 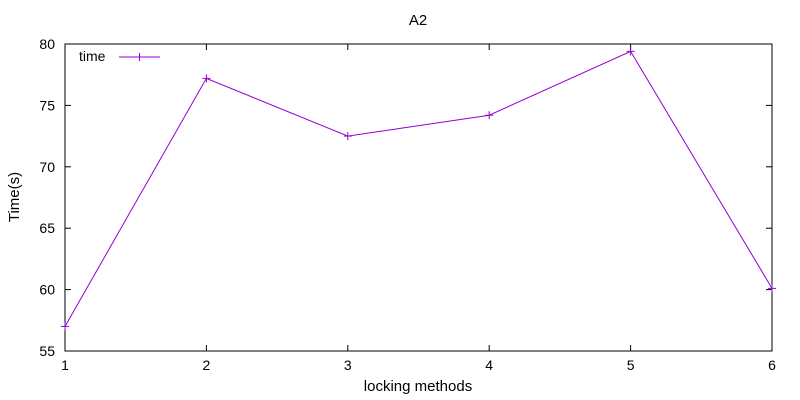 I want to click on x-tick-label: 4, so click(x=489, y=365).